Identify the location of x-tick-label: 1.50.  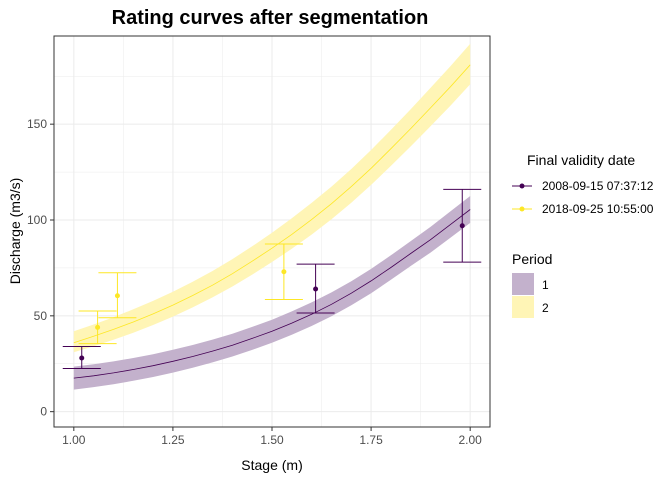
(272, 440).